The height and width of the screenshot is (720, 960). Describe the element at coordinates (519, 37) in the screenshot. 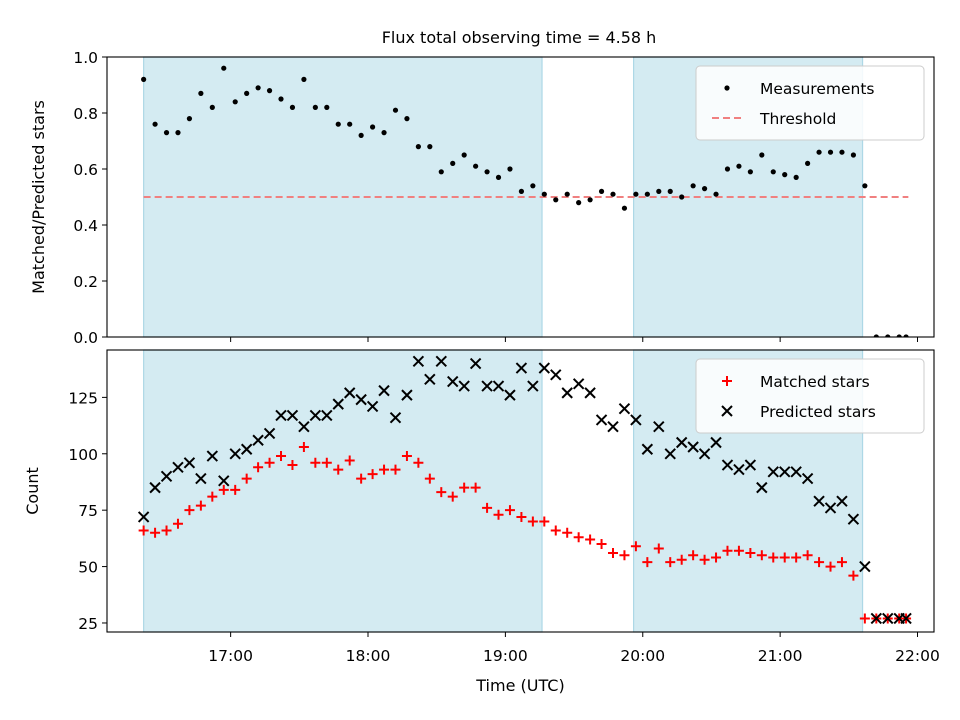

I see `figure-title: Flux total observing time = 4.58 h` at that location.